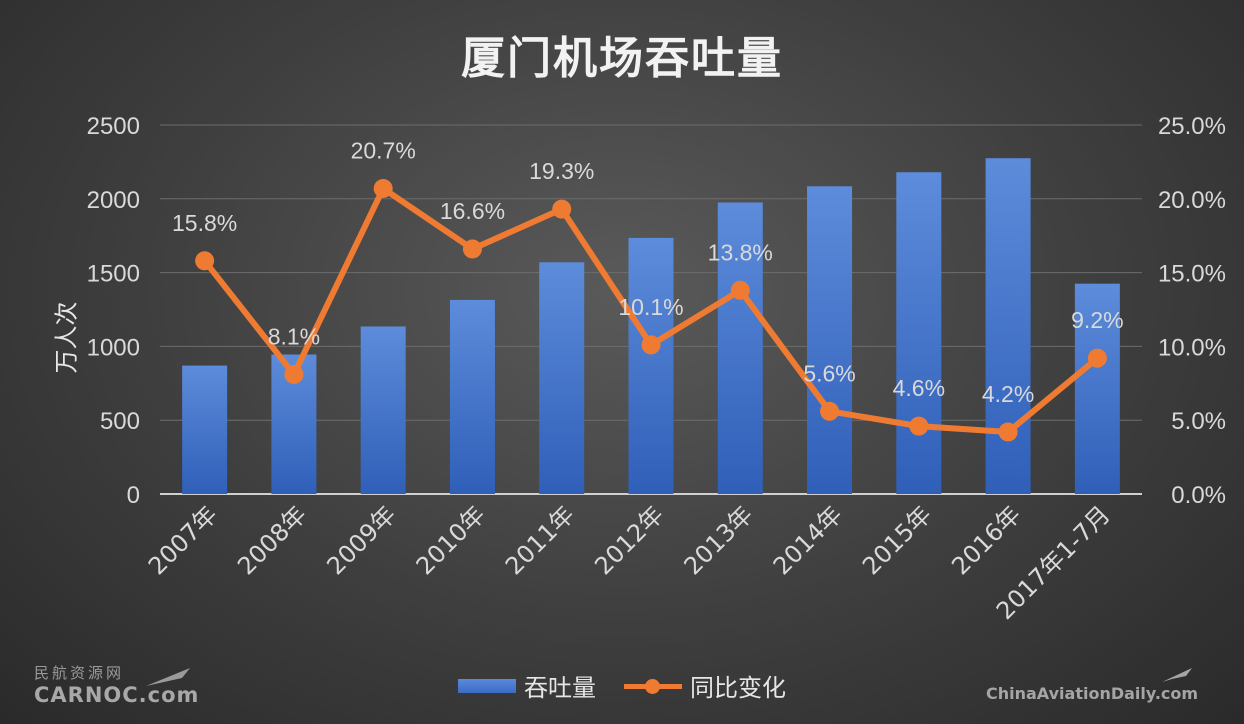 Image resolution: width=1244 pixels, height=724 pixels. What do you see at coordinates (1198, 421) in the screenshot?
I see `y2-tick-label: 5.0%` at bounding box center [1198, 421].